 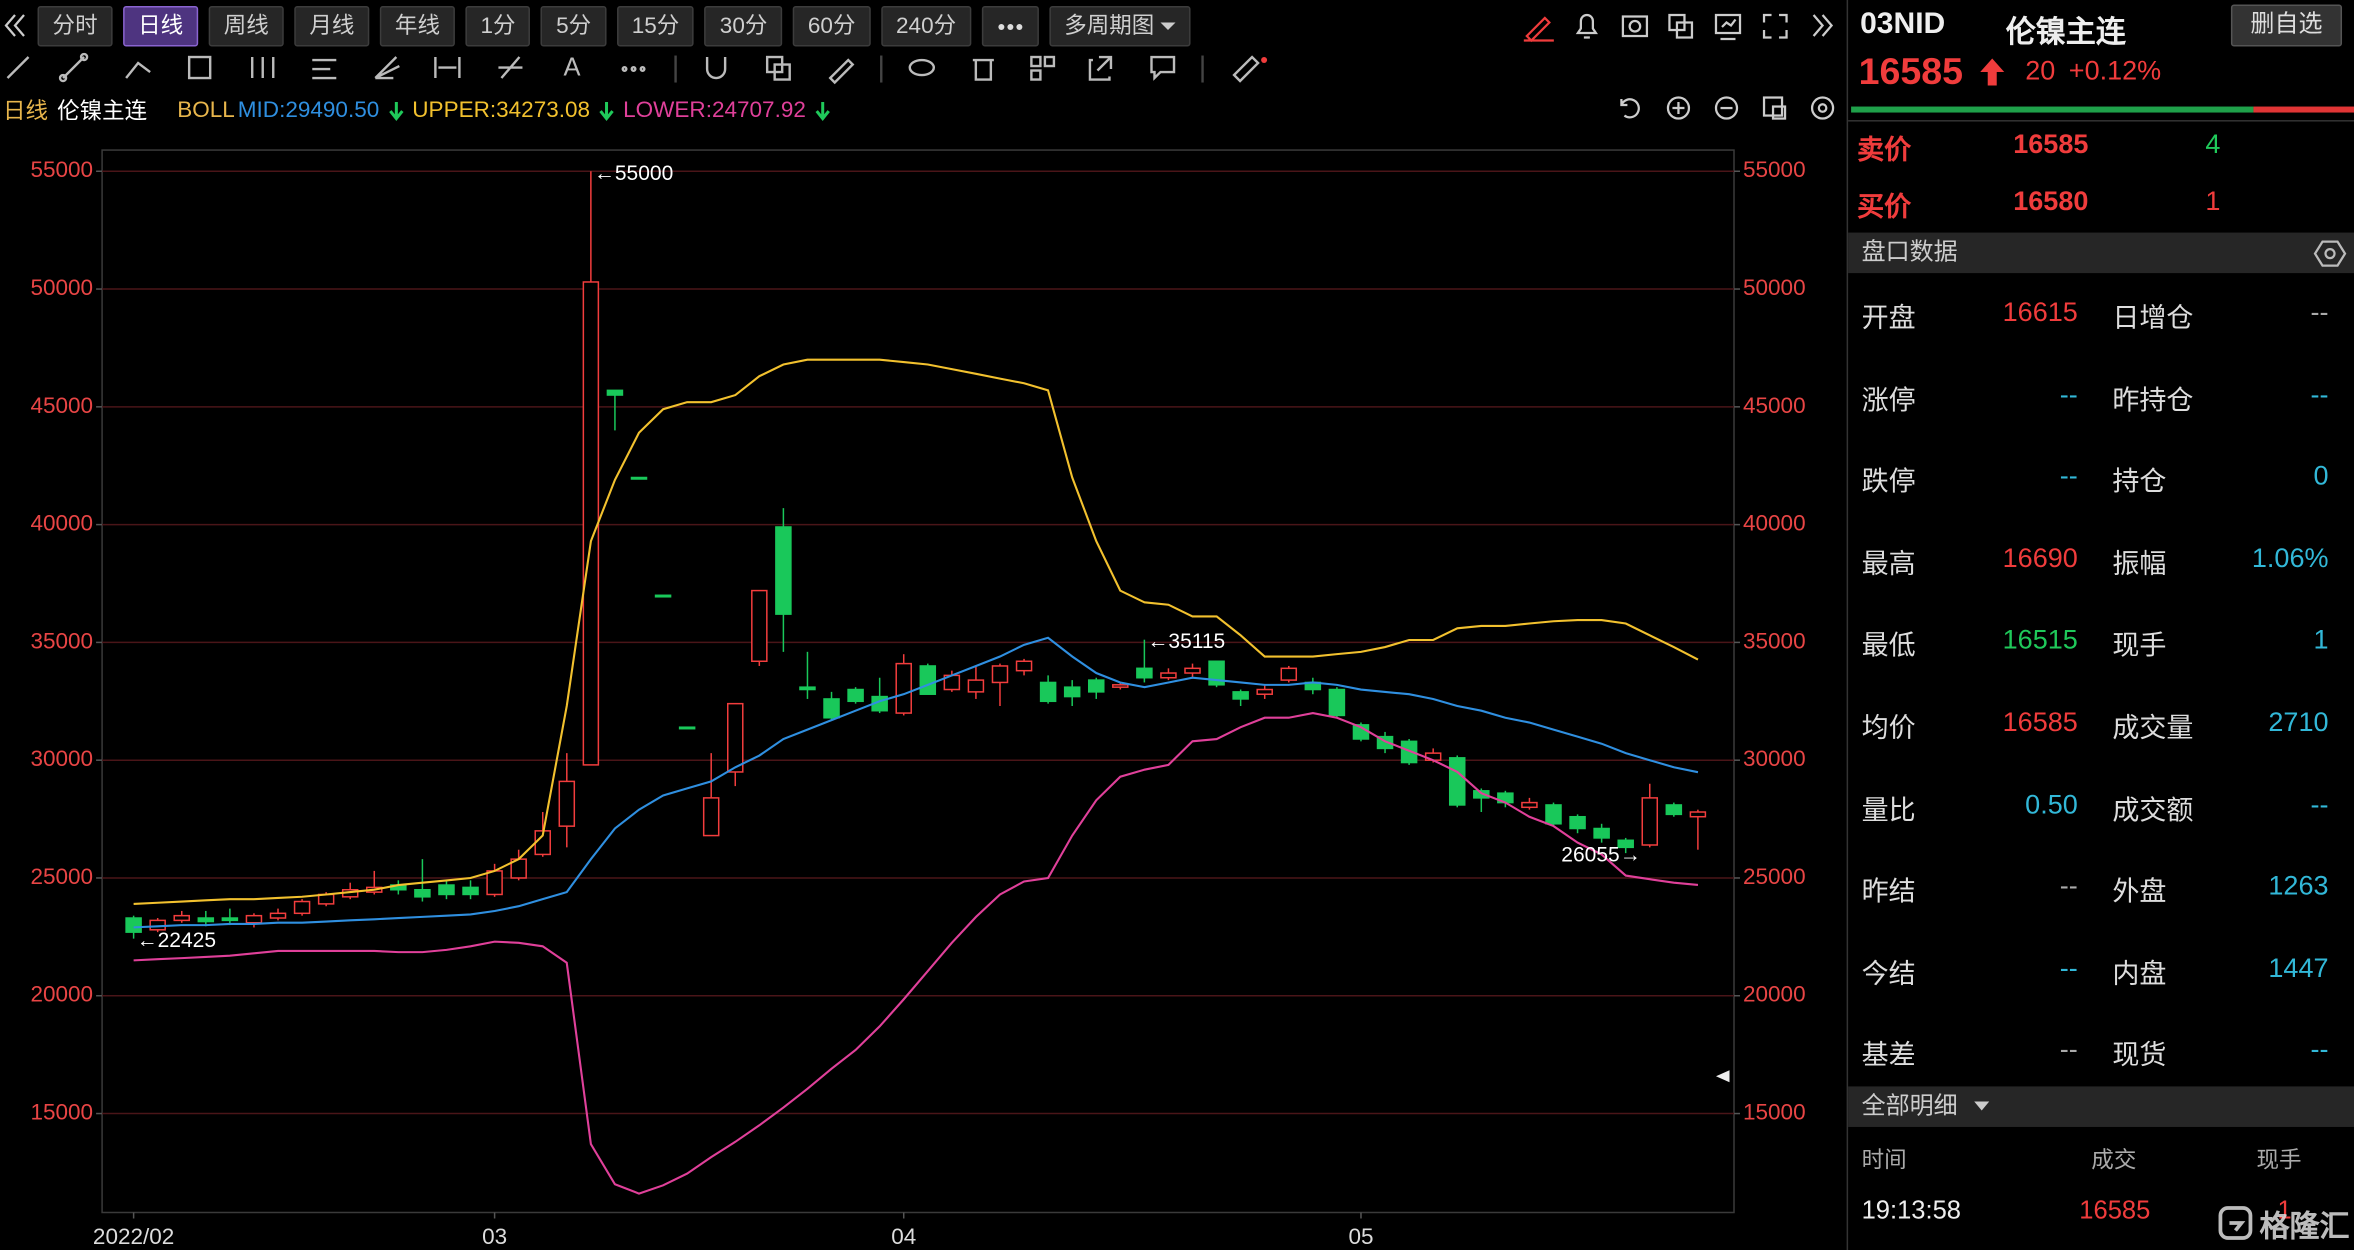 What do you see at coordinates (2286, 25) in the screenshot?
I see `watch-button: 删自选` at bounding box center [2286, 25].